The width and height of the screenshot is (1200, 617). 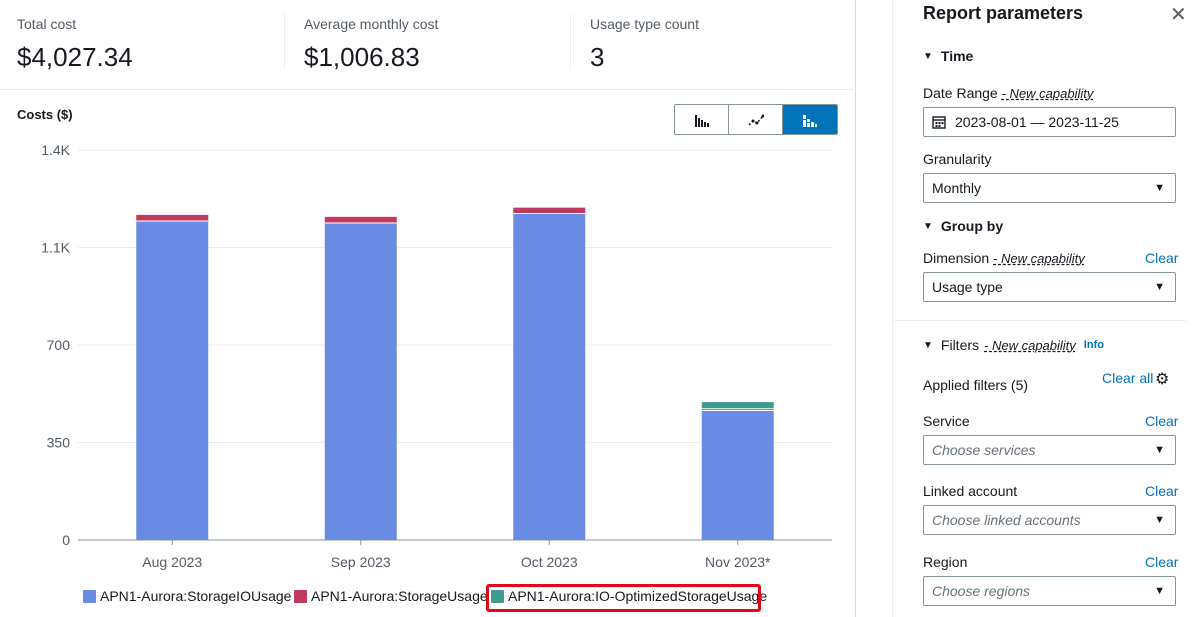 I want to click on filters-section-label: Filters, so click(x=960, y=345).